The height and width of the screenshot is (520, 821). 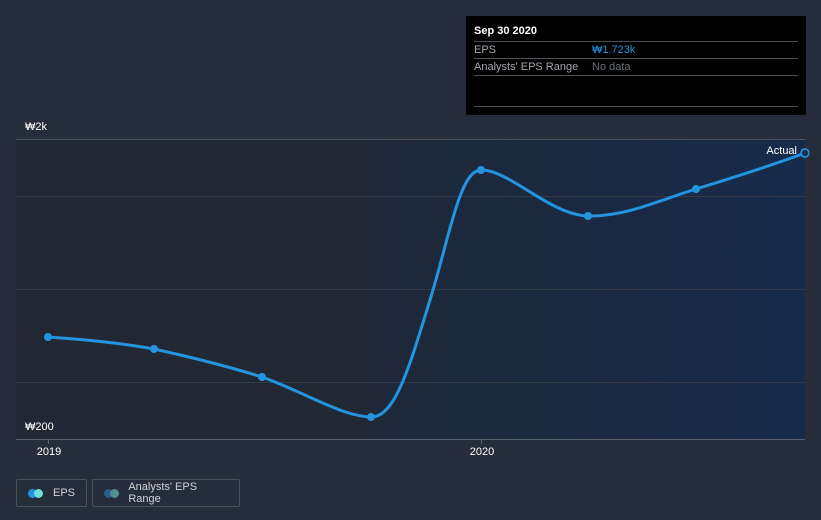 I want to click on actual-annotation: Actual, so click(x=781, y=151).